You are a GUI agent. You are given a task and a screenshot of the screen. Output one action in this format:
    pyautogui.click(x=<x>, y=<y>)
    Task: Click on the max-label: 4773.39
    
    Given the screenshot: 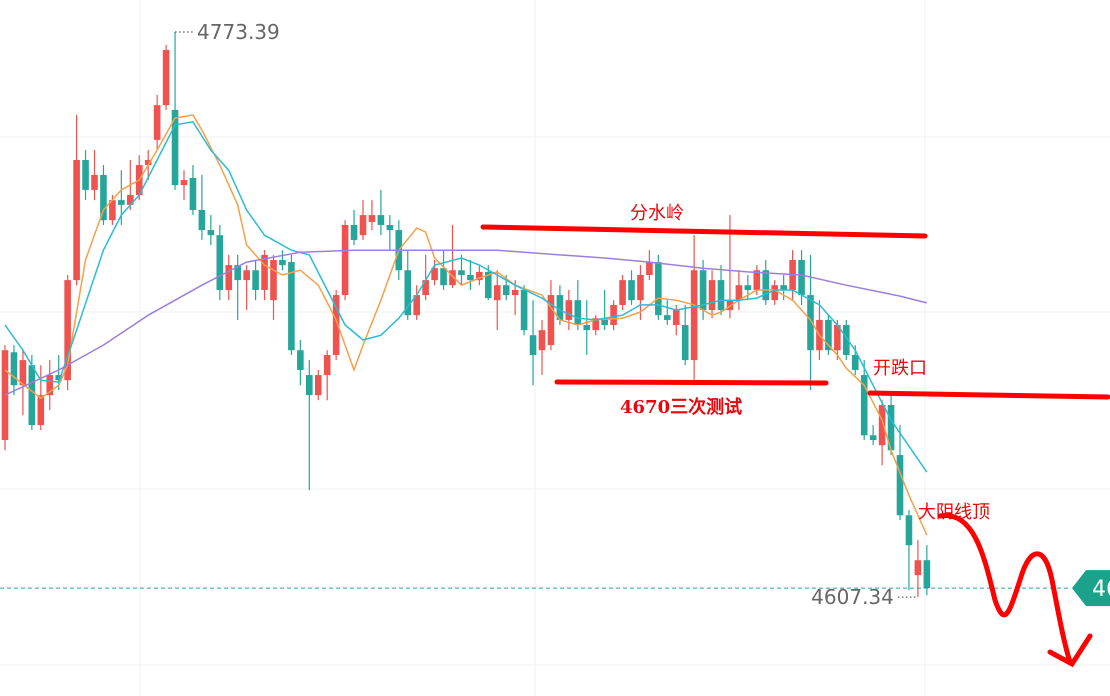 What is the action you would take?
    pyautogui.click(x=238, y=32)
    